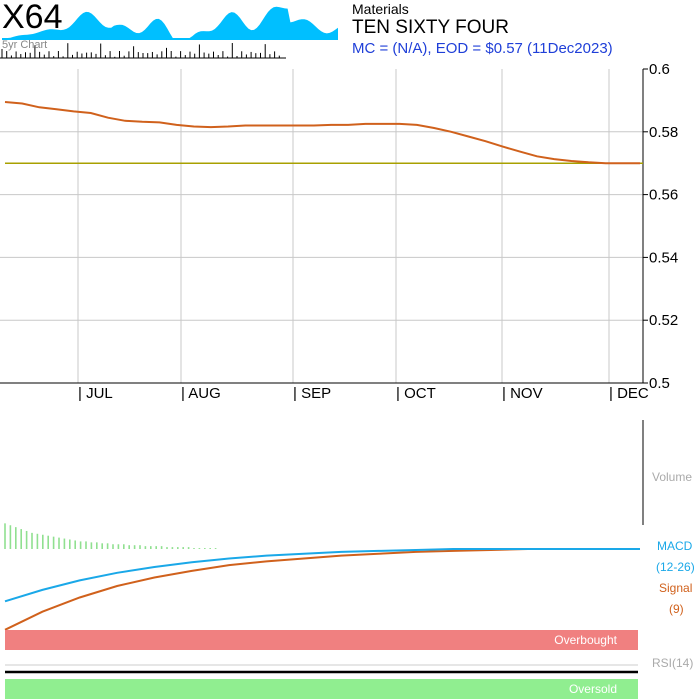 This screenshot has width=700, height=700. What do you see at coordinates (170, 23) in the screenshot?
I see `sparkline-area` at bounding box center [170, 23].